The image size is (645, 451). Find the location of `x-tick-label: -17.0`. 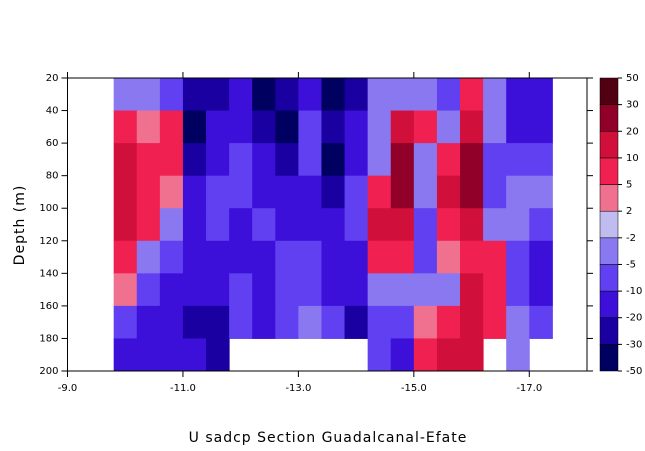

x-tick-label: -17.0 is located at coordinates (529, 388).